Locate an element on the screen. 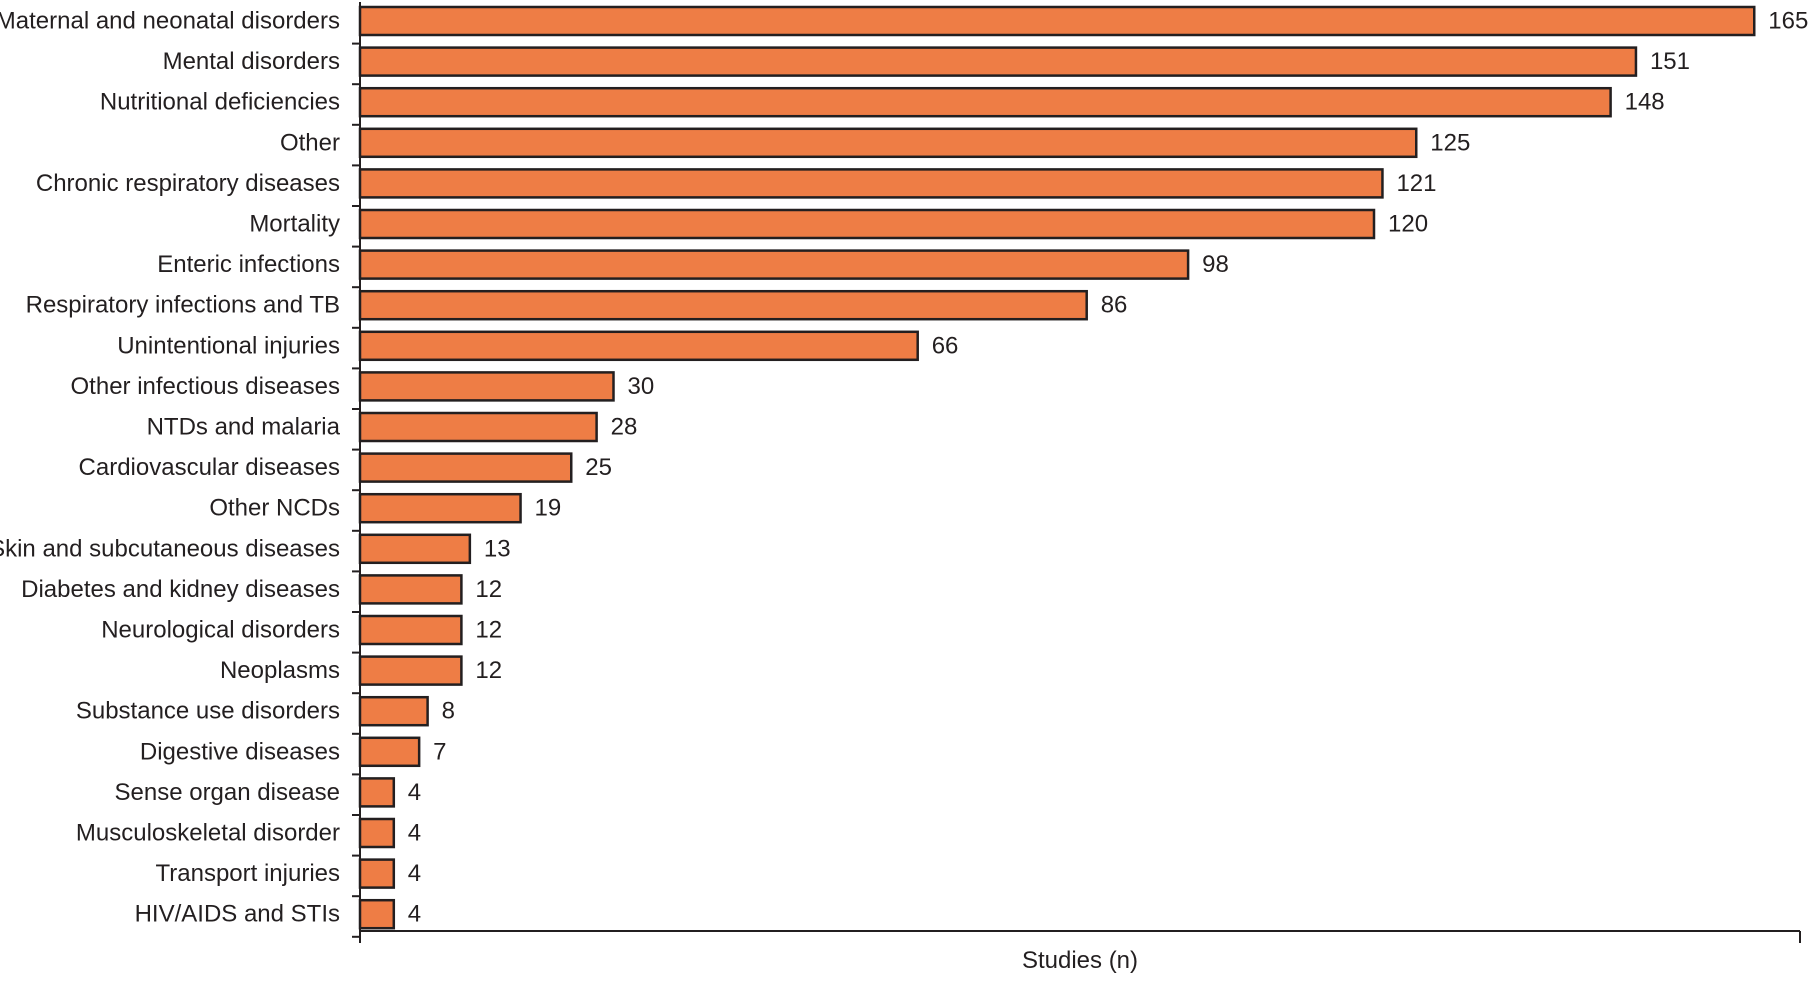  category-label: Diabetes and kidney diseases is located at coordinates (180, 589).